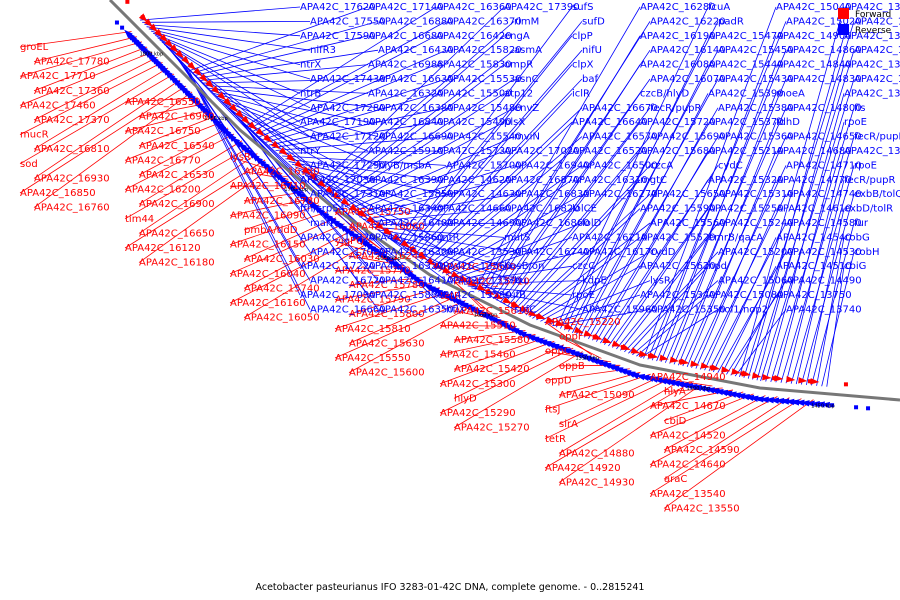  What do you see at coordinates (814, 180) in the screenshot?
I see `gene-label: APA42C_14770` at bounding box center [814, 180].